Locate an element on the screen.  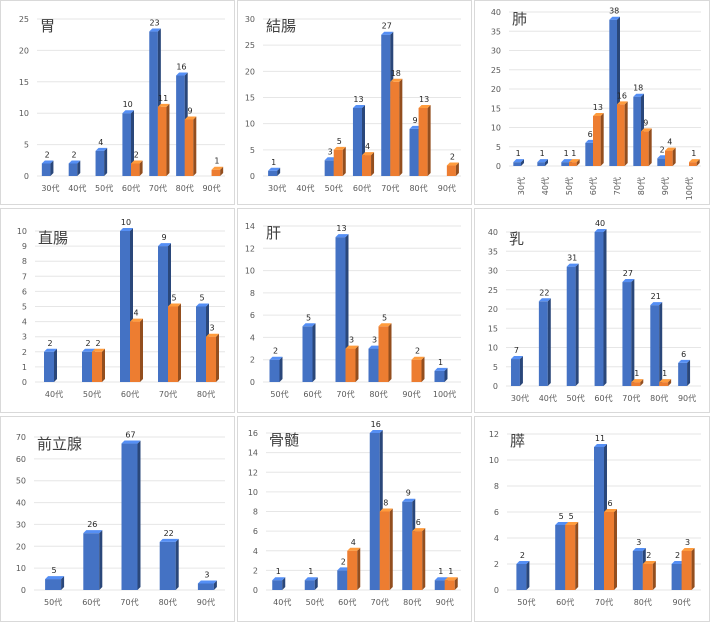
y-tick-label: 2 is located at coordinates (255, 570).